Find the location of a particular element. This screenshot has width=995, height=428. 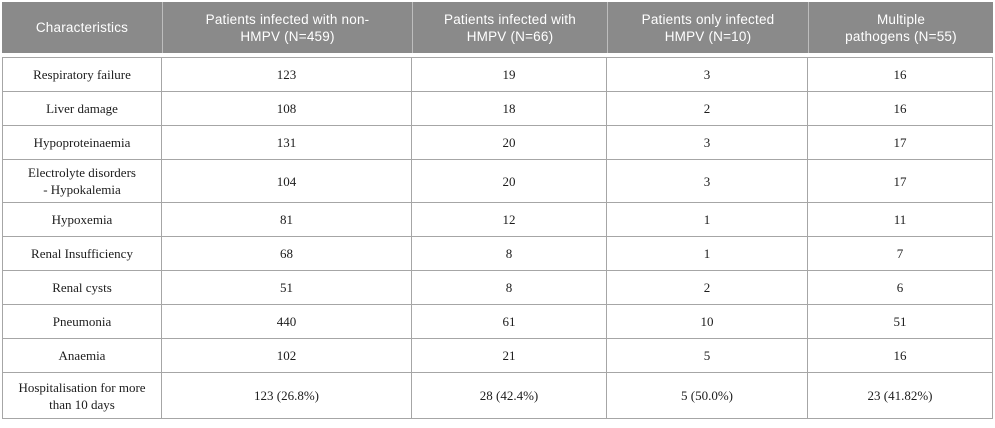

table-row: Respiratory failure 123 19 3 16 is located at coordinates (497, 74).